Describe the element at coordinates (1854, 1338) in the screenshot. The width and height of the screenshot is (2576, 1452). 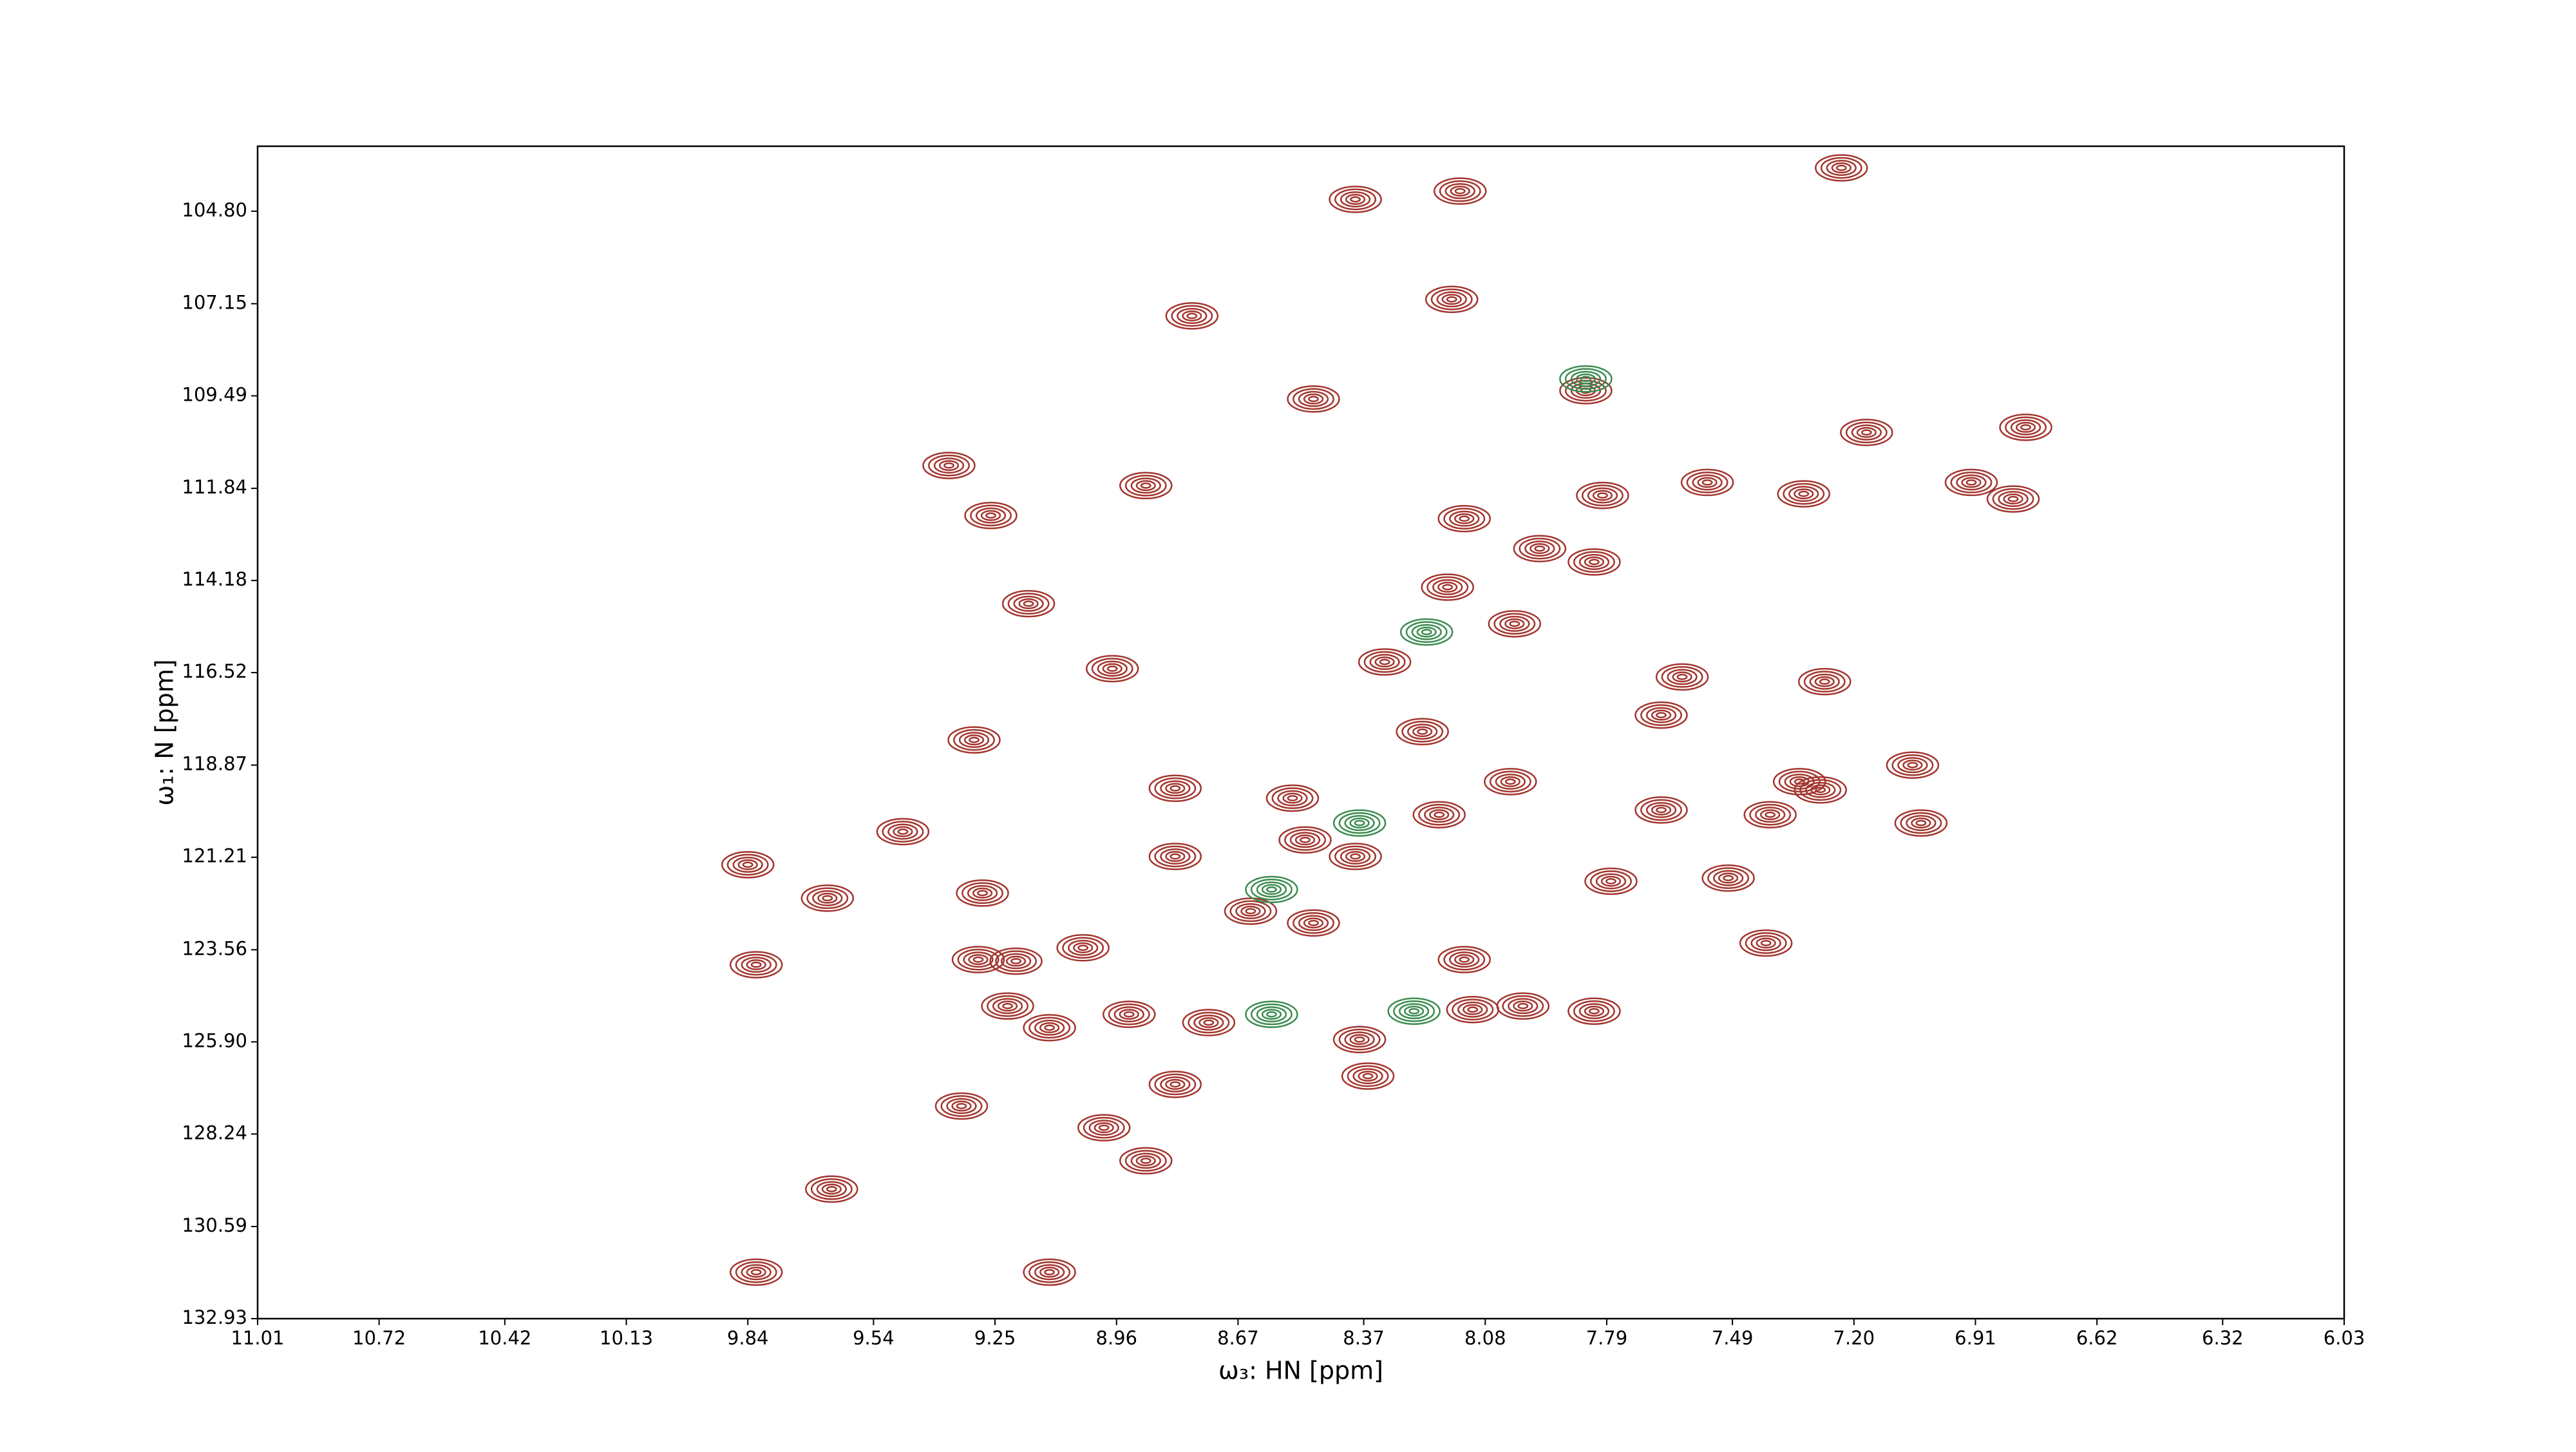
I see `x-tick-label: 7.20` at that location.